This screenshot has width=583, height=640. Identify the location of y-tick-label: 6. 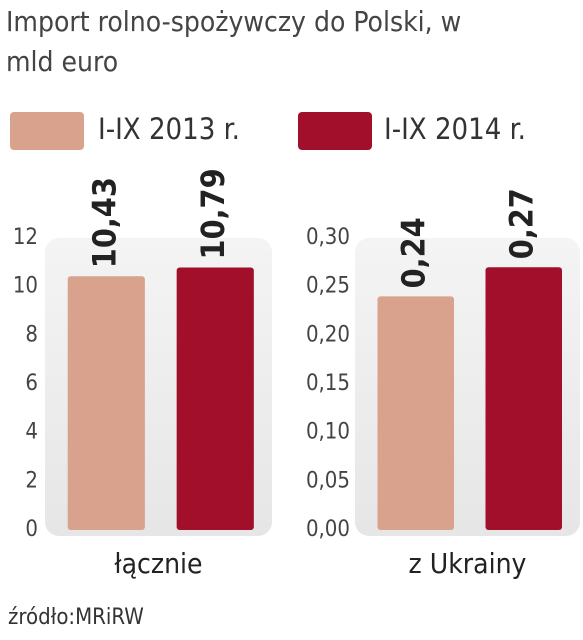
(31, 383).